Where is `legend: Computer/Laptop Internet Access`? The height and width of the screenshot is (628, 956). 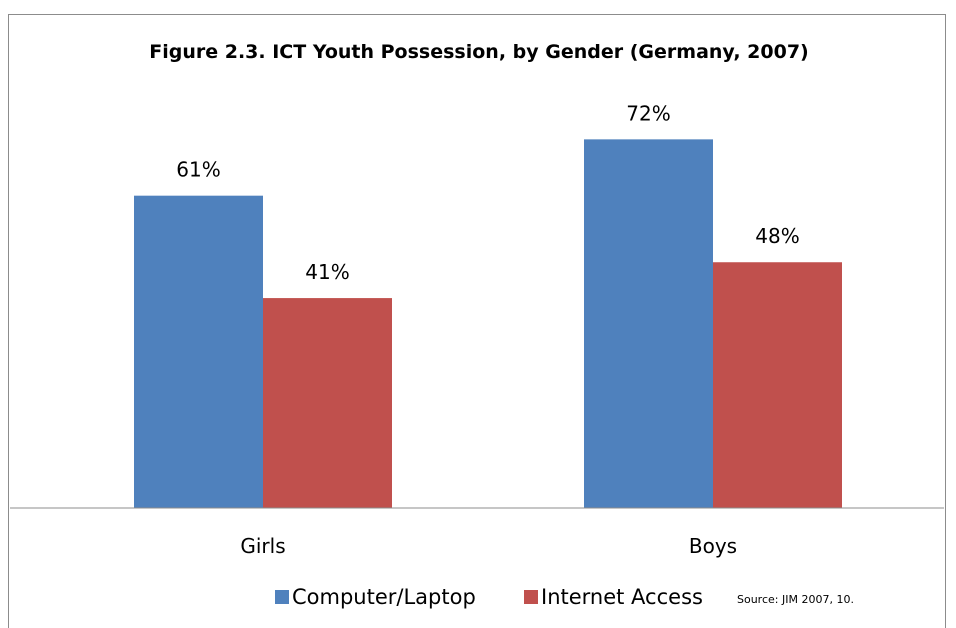 legend: Computer/Laptop Internet Access is located at coordinates (489, 597).